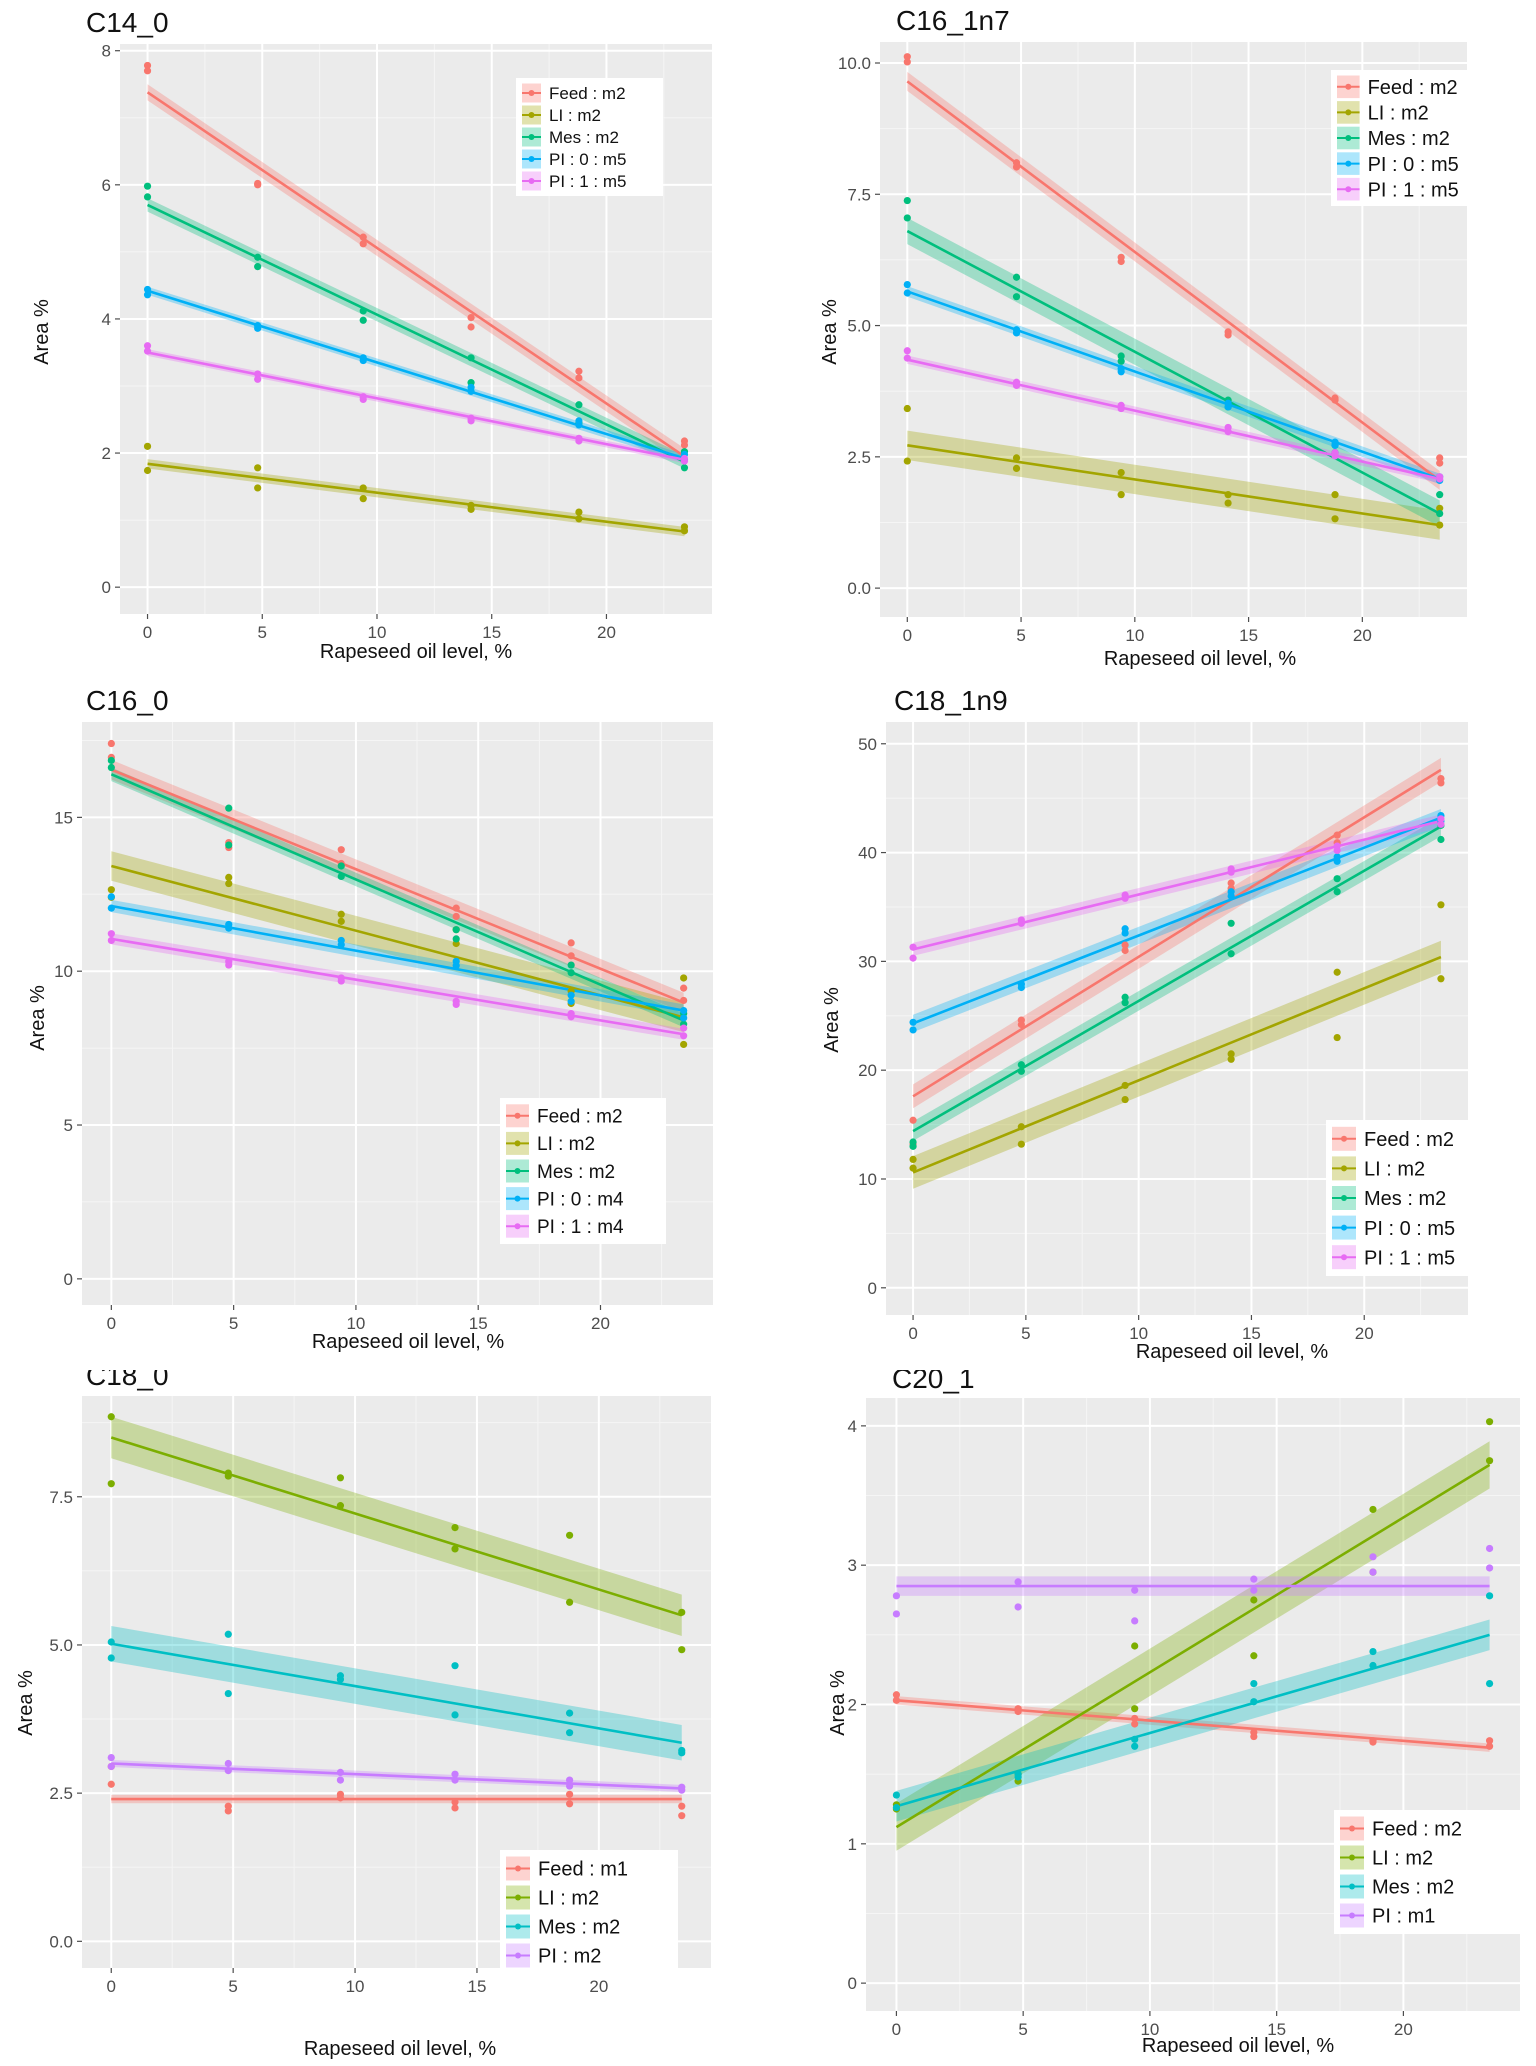  What do you see at coordinates (852, 1844) in the screenshot?
I see `y-tick-label: 1` at bounding box center [852, 1844].